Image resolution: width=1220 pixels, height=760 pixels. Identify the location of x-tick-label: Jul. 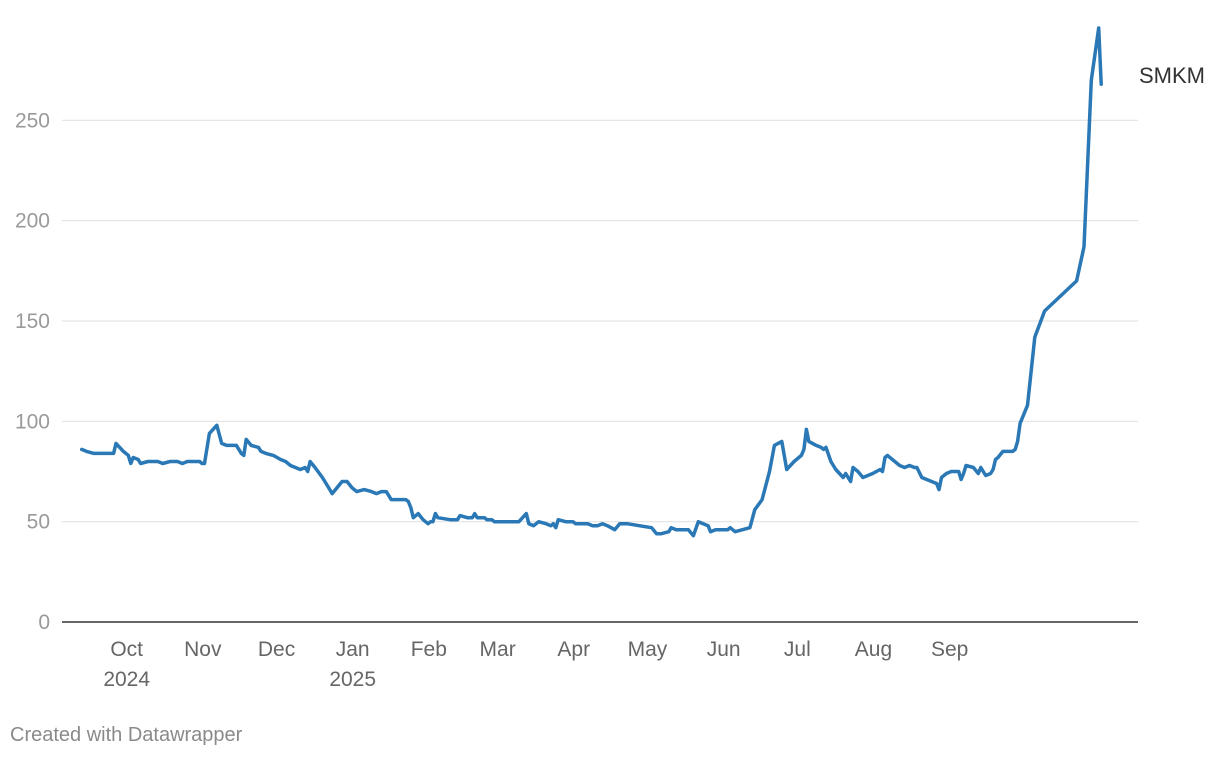
(797, 649).